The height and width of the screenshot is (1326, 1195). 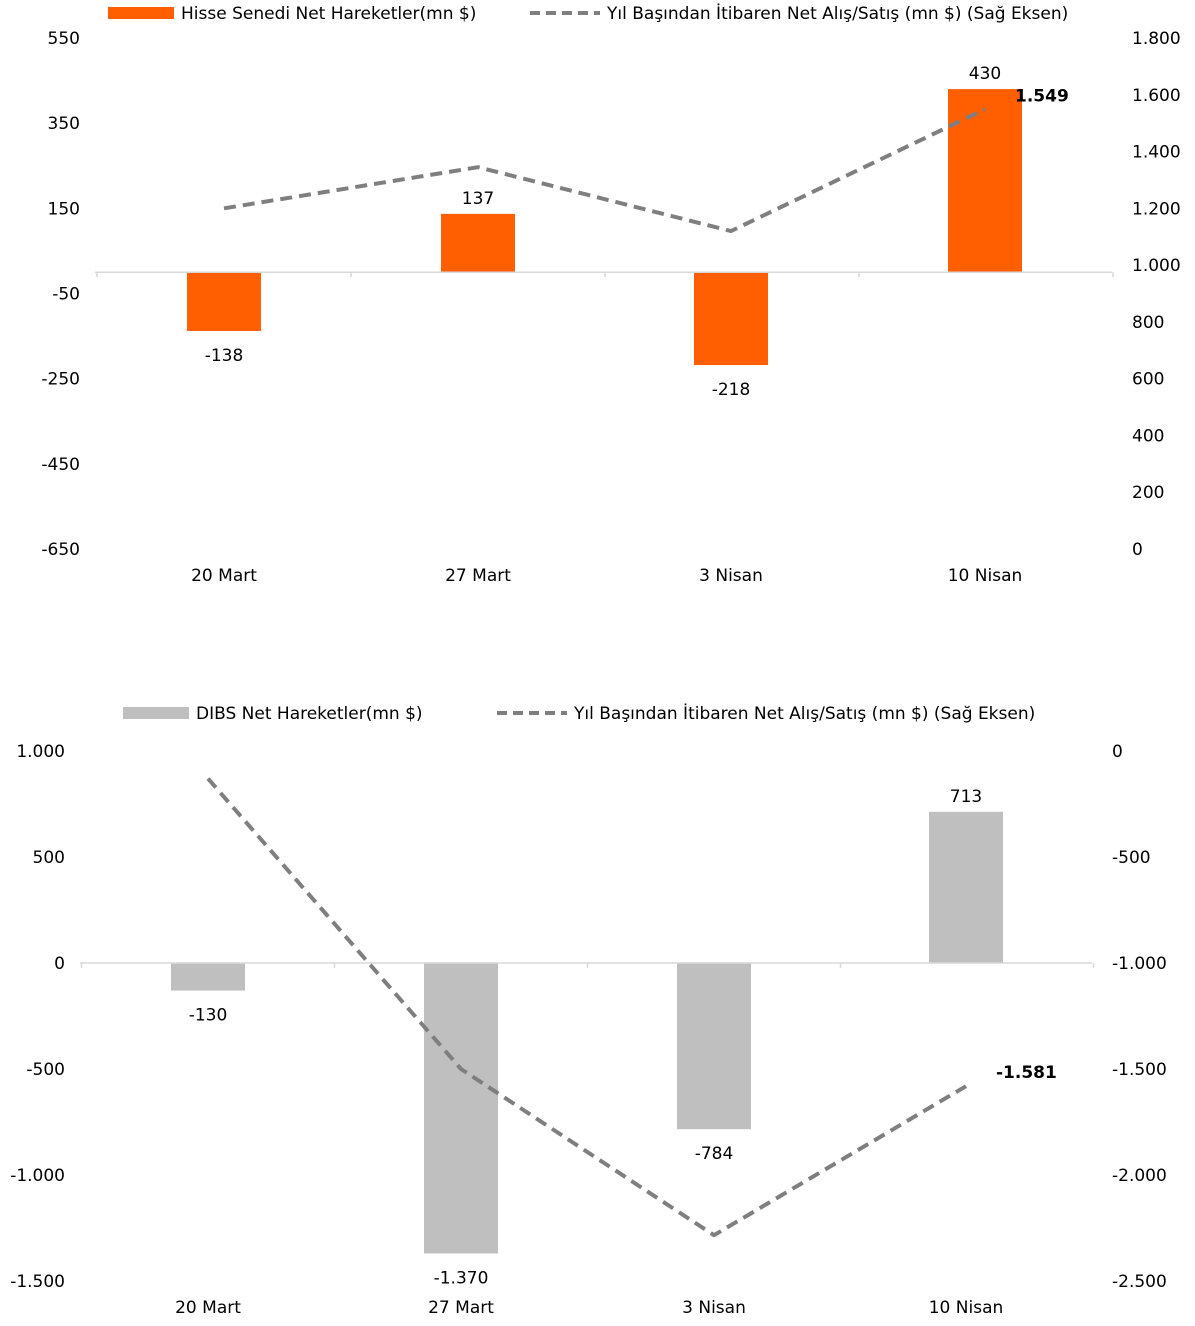 I want to click on bar-data-label: -784, so click(x=714, y=1154).